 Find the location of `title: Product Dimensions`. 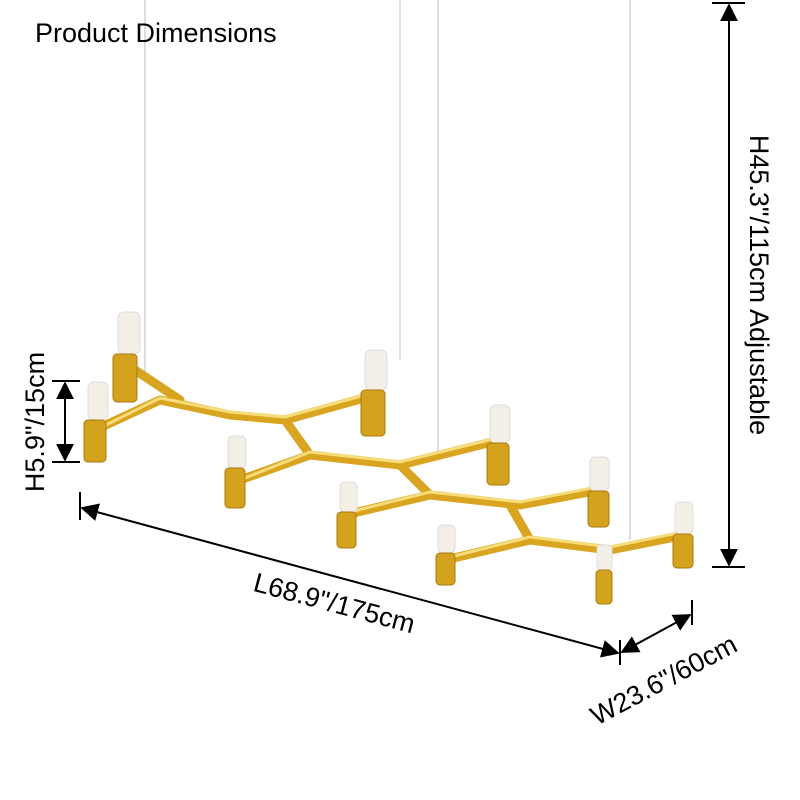

title: Product Dimensions is located at coordinates (156, 33).